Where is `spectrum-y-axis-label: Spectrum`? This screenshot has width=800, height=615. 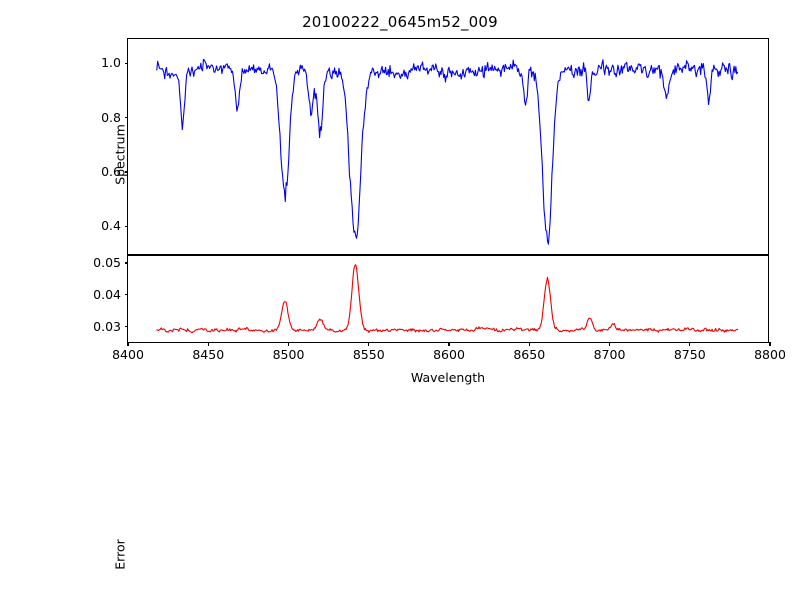
spectrum-y-axis-label: Spectrum is located at coordinates (120, 154).